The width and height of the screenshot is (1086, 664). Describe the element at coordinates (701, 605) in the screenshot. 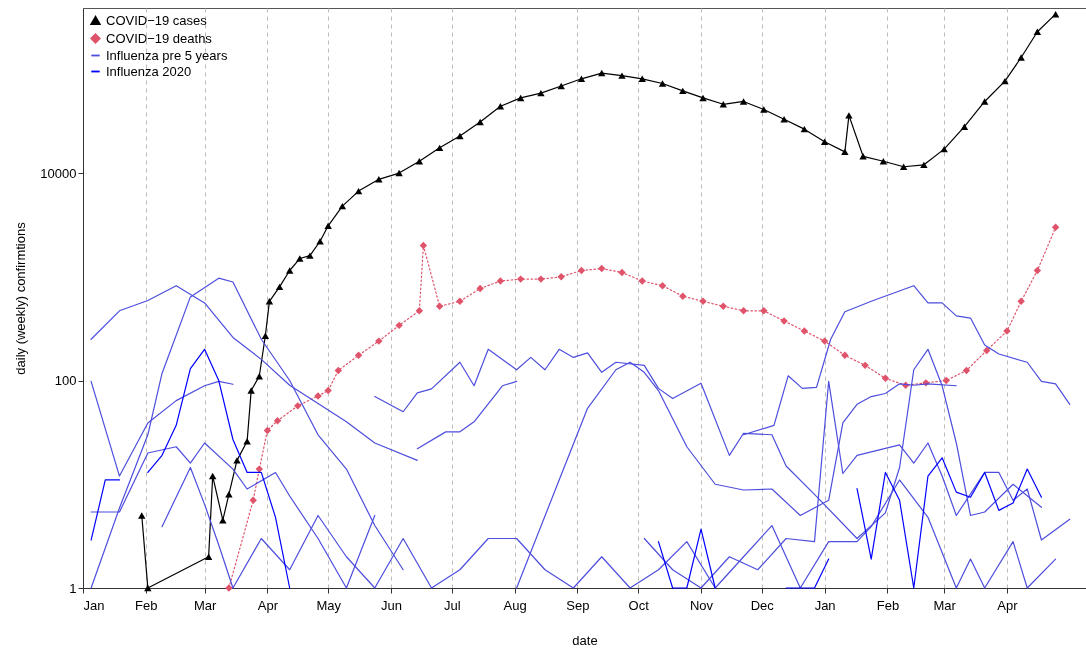

I see `x-tick-label: Nov` at that location.